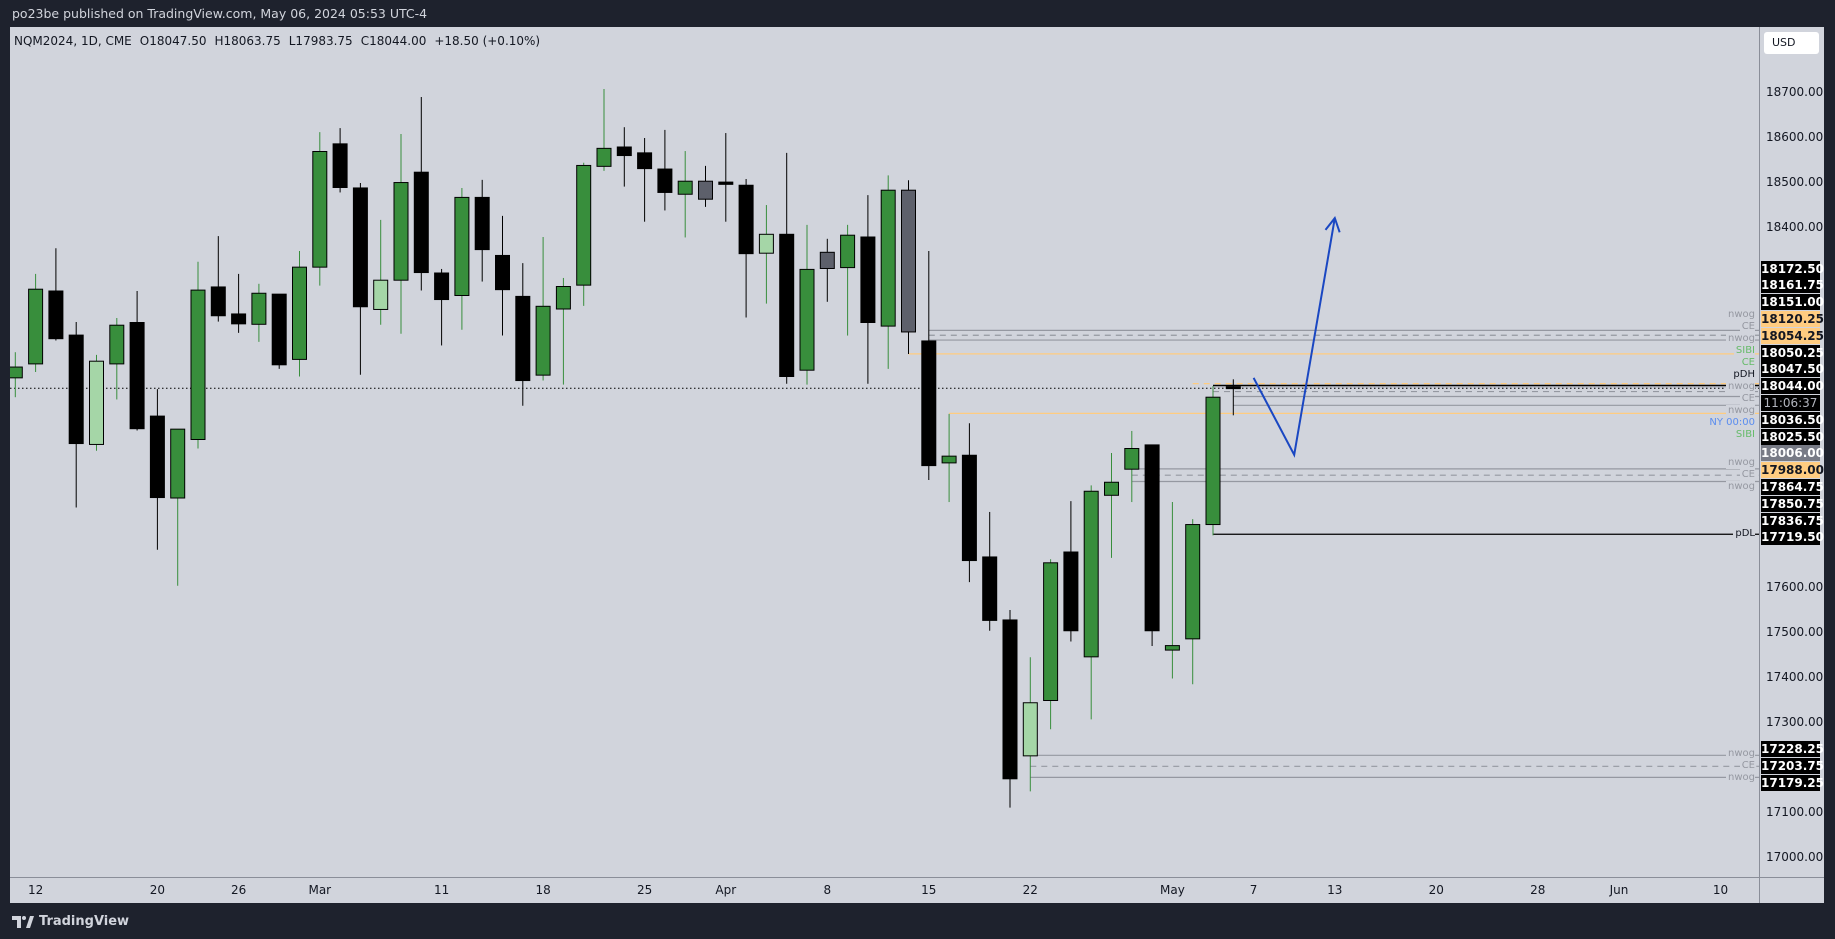 The height and width of the screenshot is (939, 1835). Describe the element at coordinates (1538, 890) in the screenshot. I see `time-tick: 28` at that location.